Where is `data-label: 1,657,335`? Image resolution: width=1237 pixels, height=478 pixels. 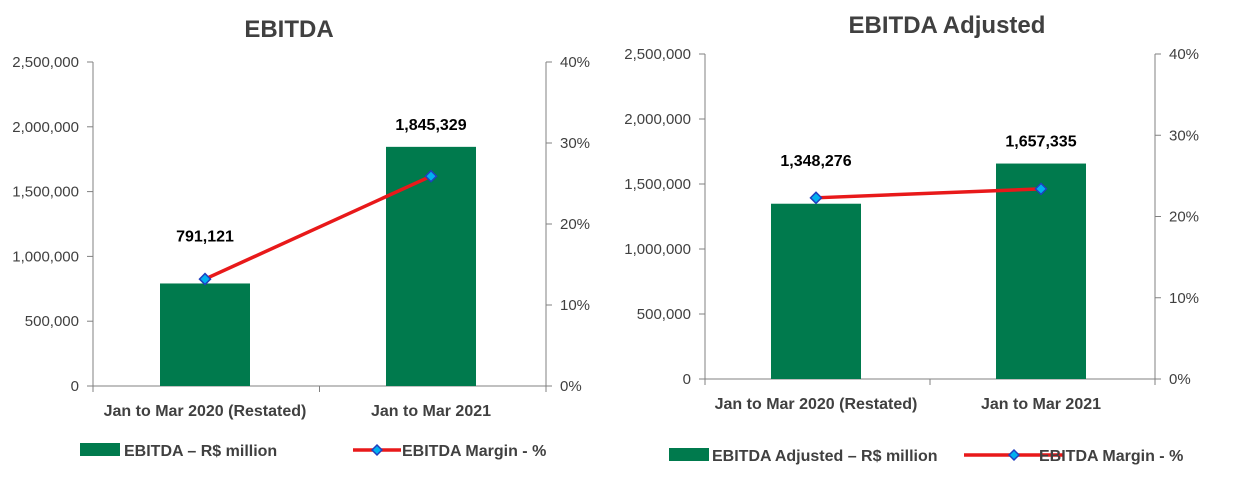
data-label: 1,657,335 is located at coordinates (1040, 142).